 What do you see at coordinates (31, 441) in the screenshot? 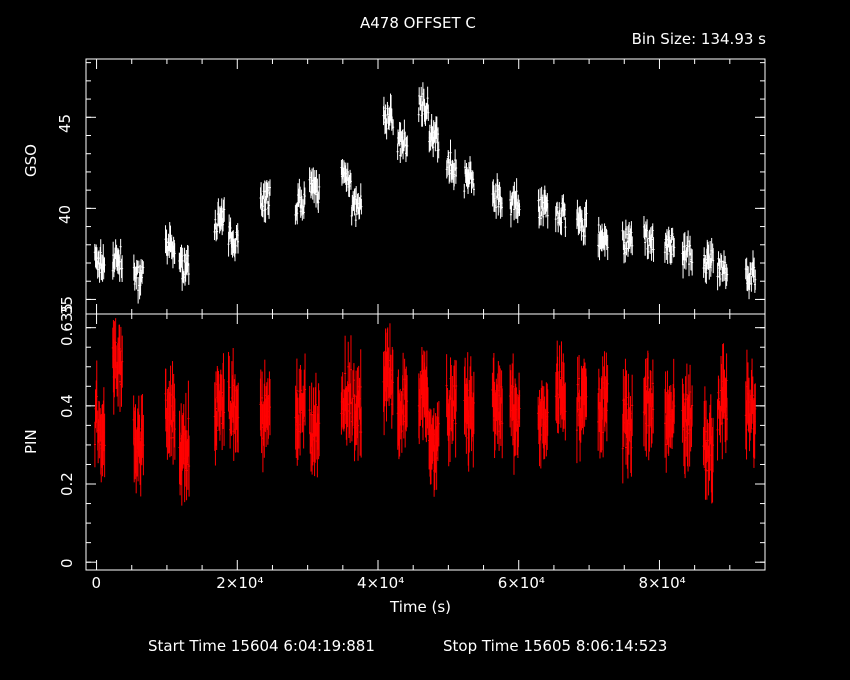
I see `pin-axis-label: PIN` at bounding box center [31, 441].